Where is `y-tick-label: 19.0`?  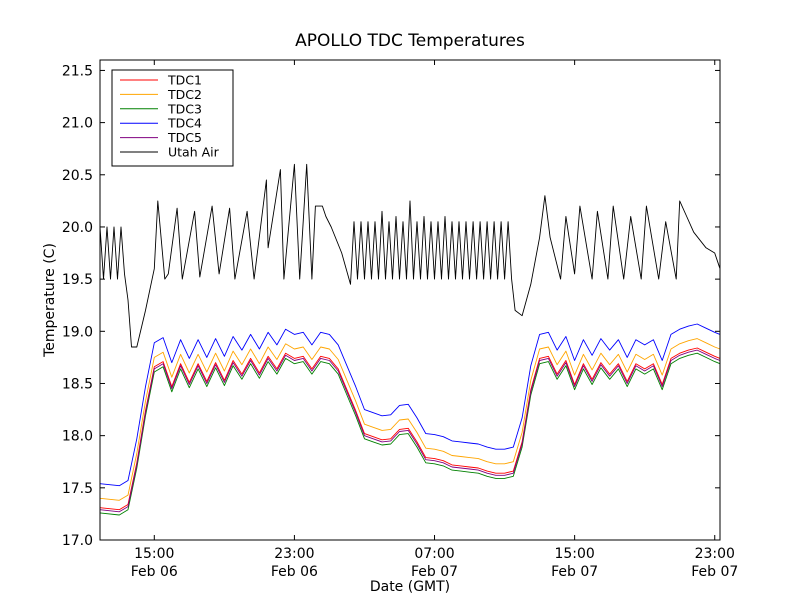 y-tick-label: 19.0 is located at coordinates (77, 332).